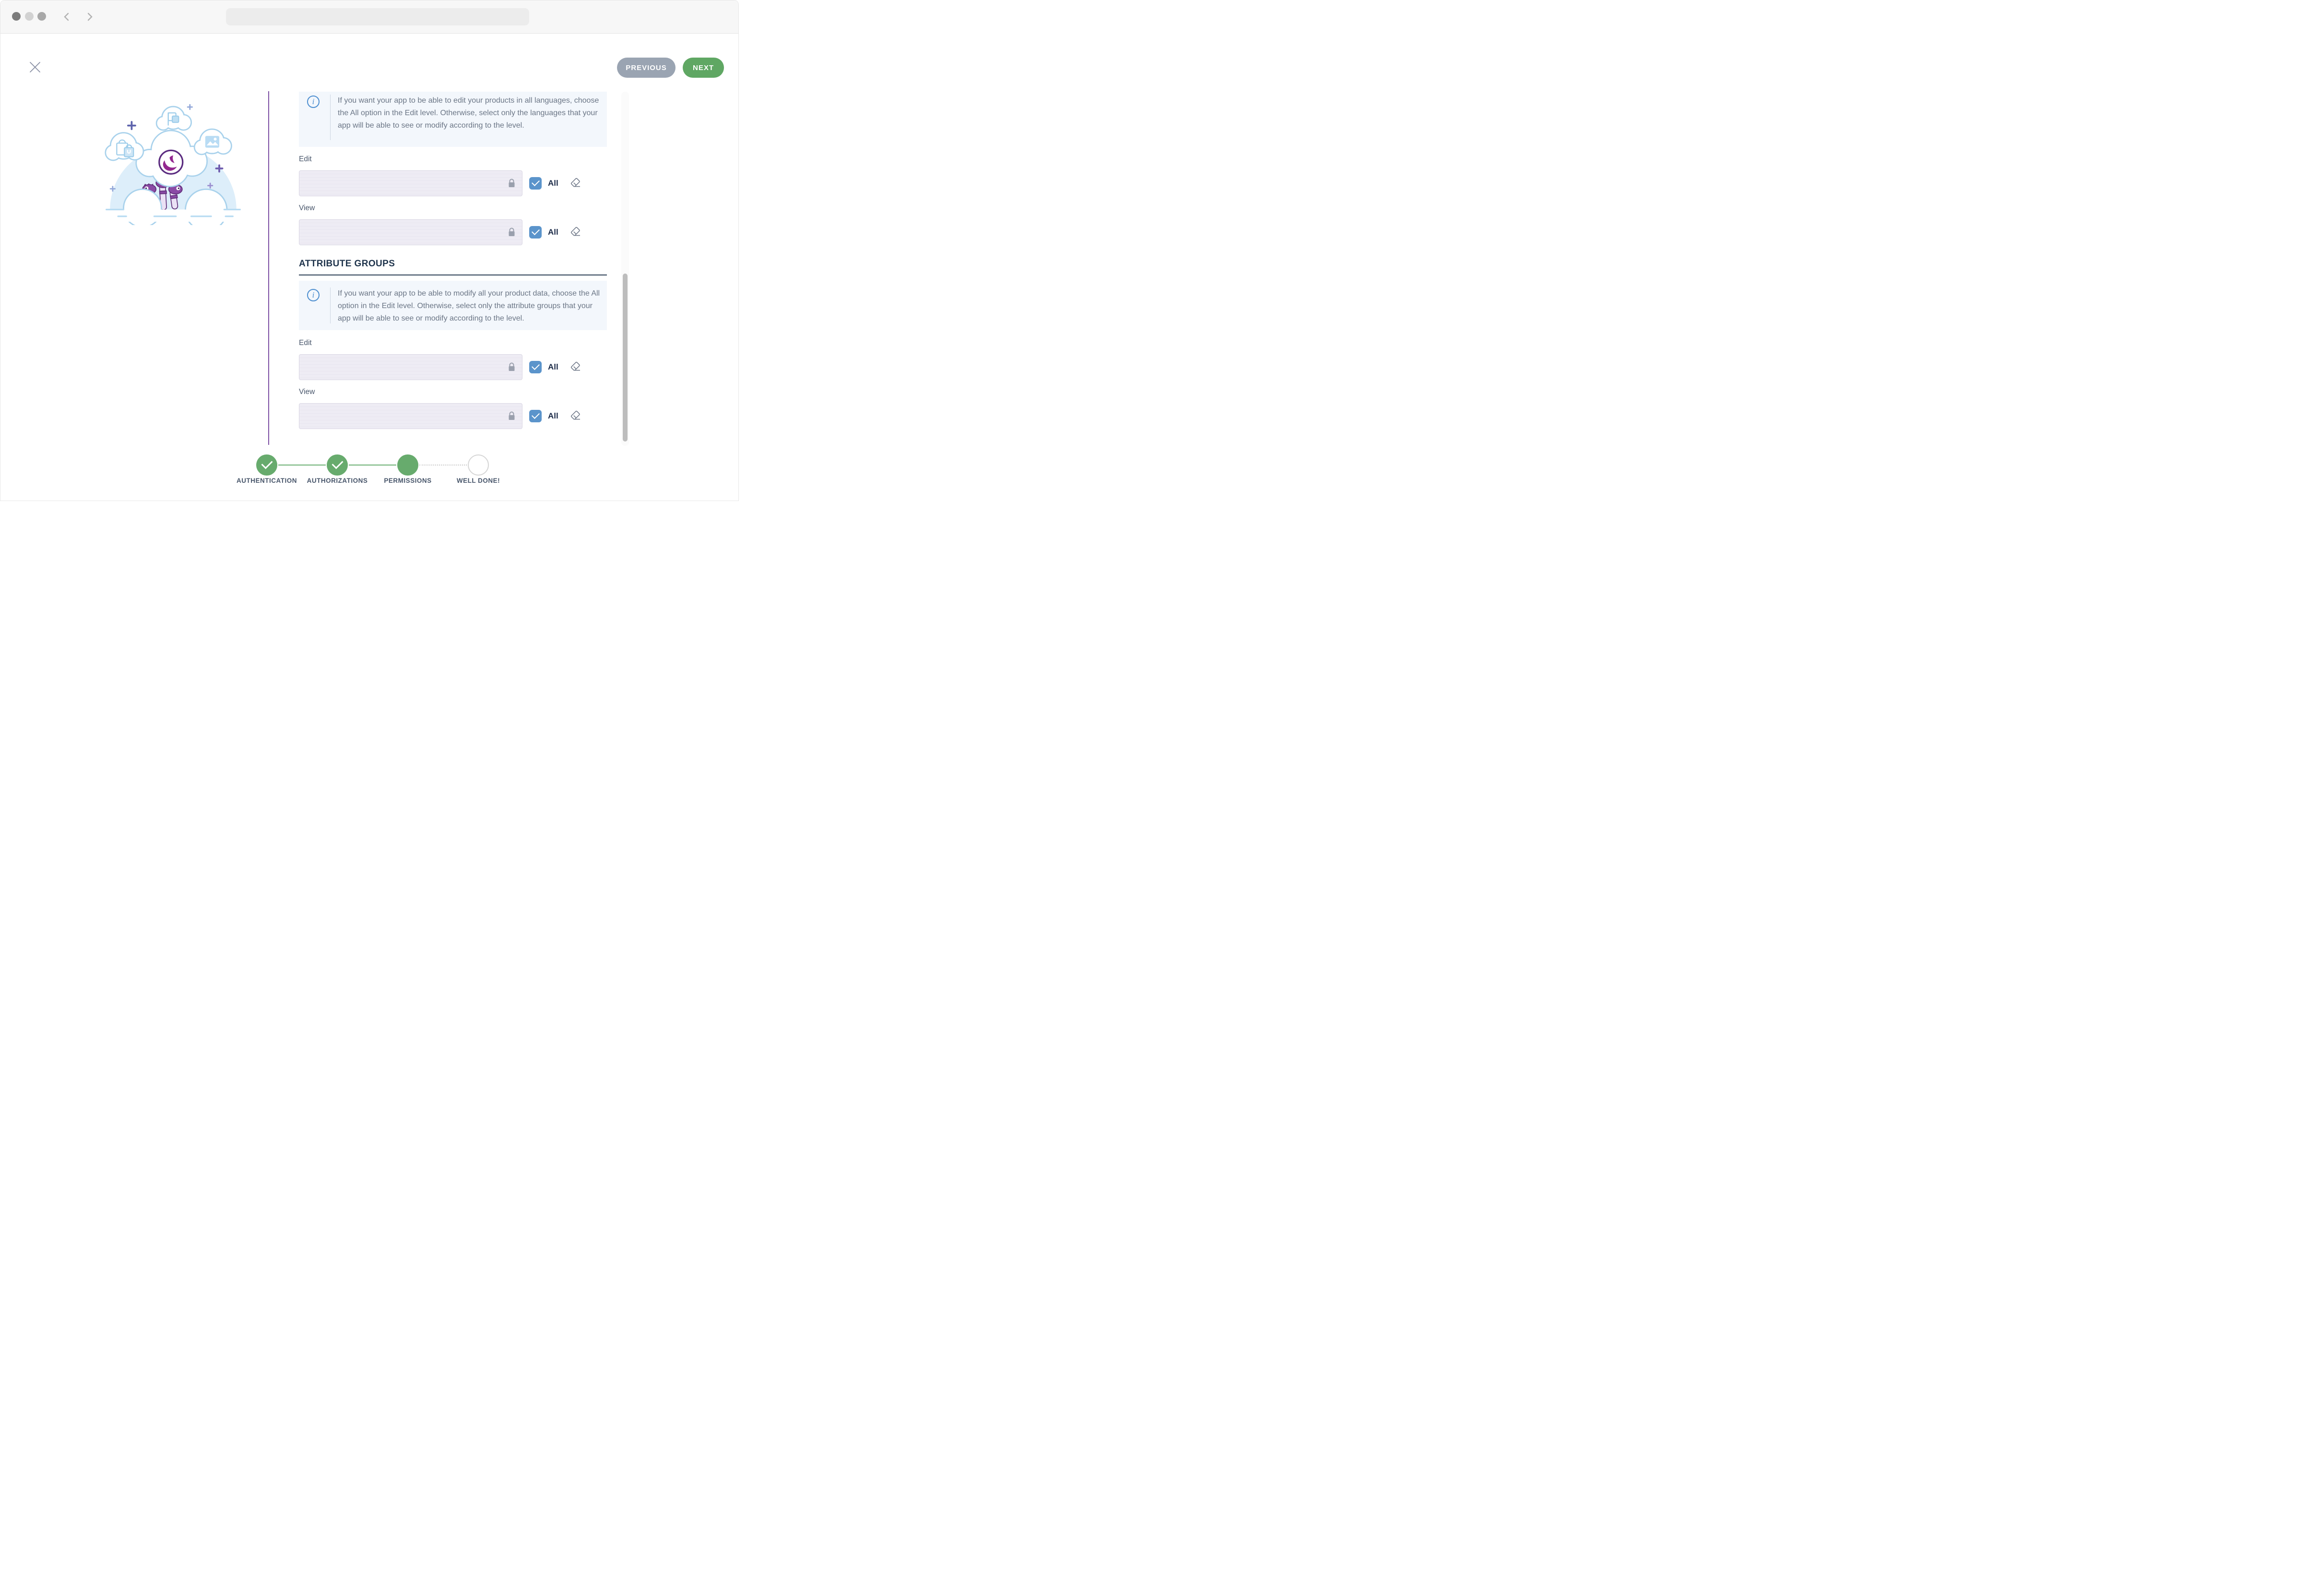 This screenshot has width=2324, height=1576. What do you see at coordinates (407, 465) in the screenshot?
I see `step-permissions-circle` at bounding box center [407, 465].